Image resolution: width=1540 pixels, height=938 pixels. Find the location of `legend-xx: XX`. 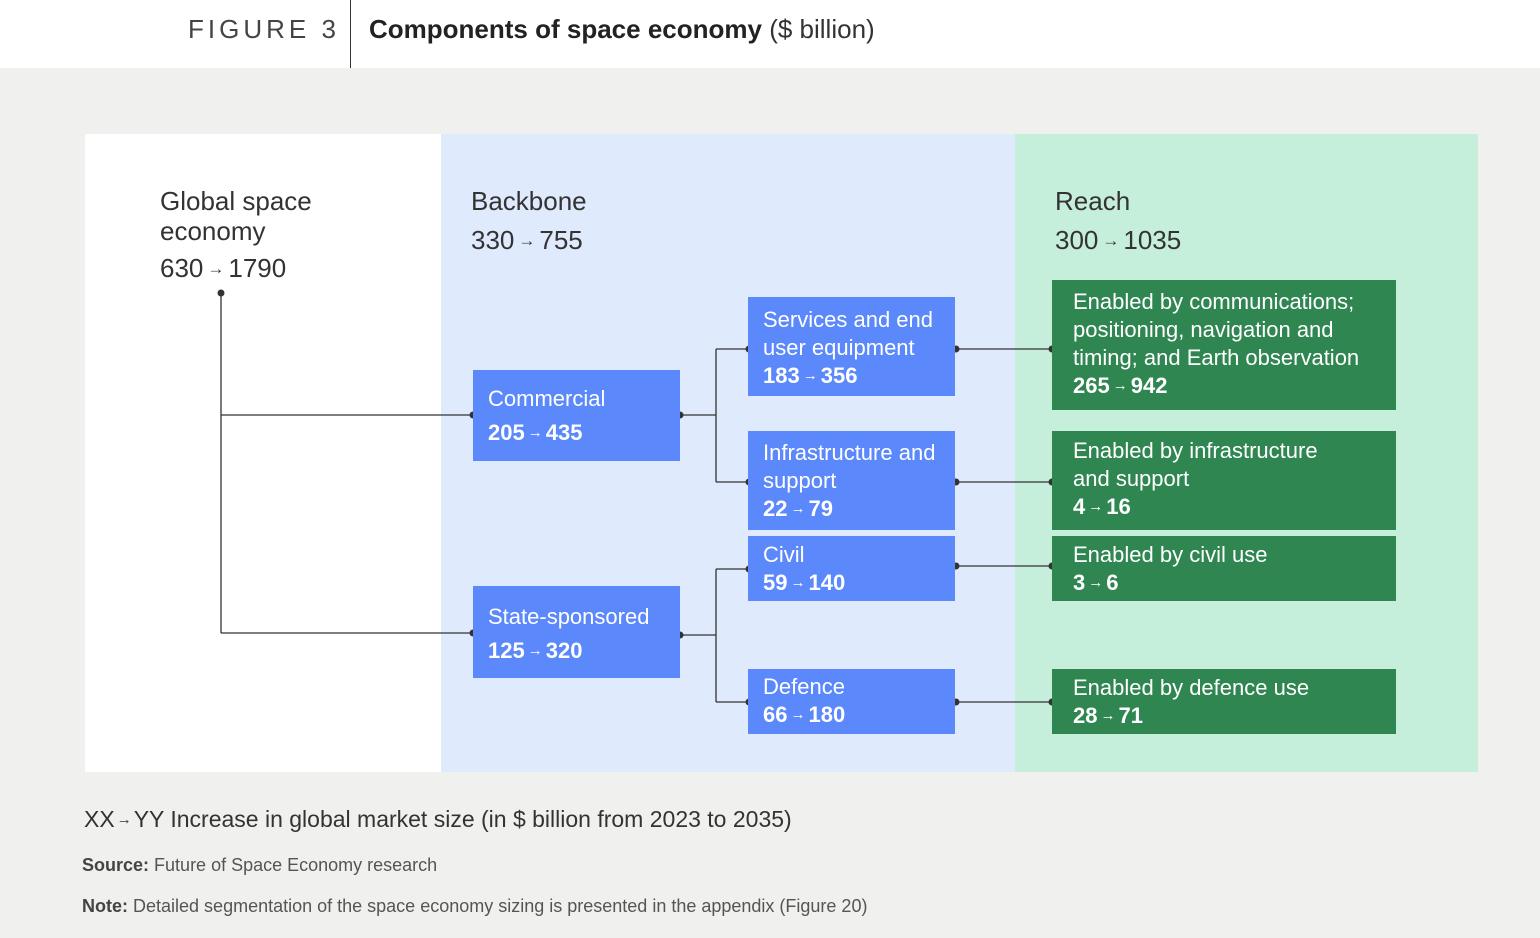

legend-xx: XX is located at coordinates (99, 819).